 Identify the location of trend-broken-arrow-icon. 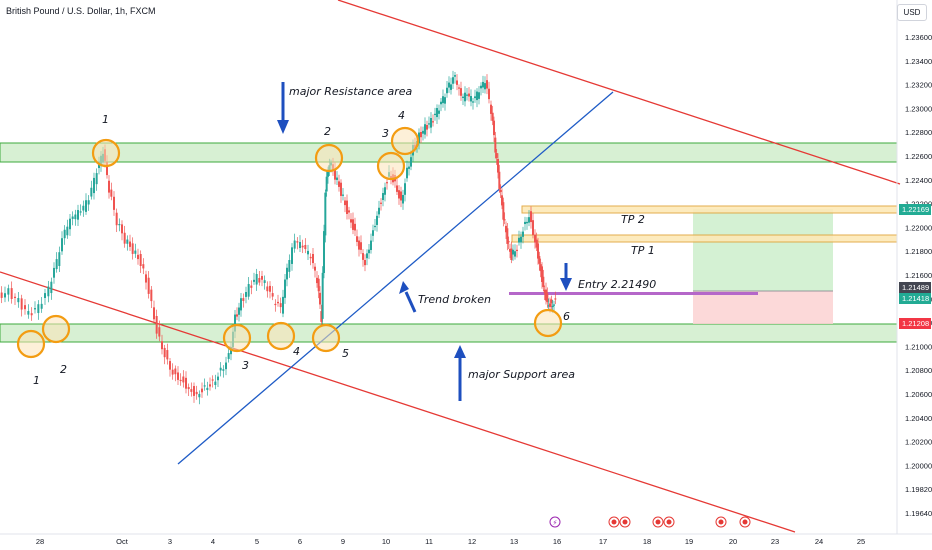
(408, 297).